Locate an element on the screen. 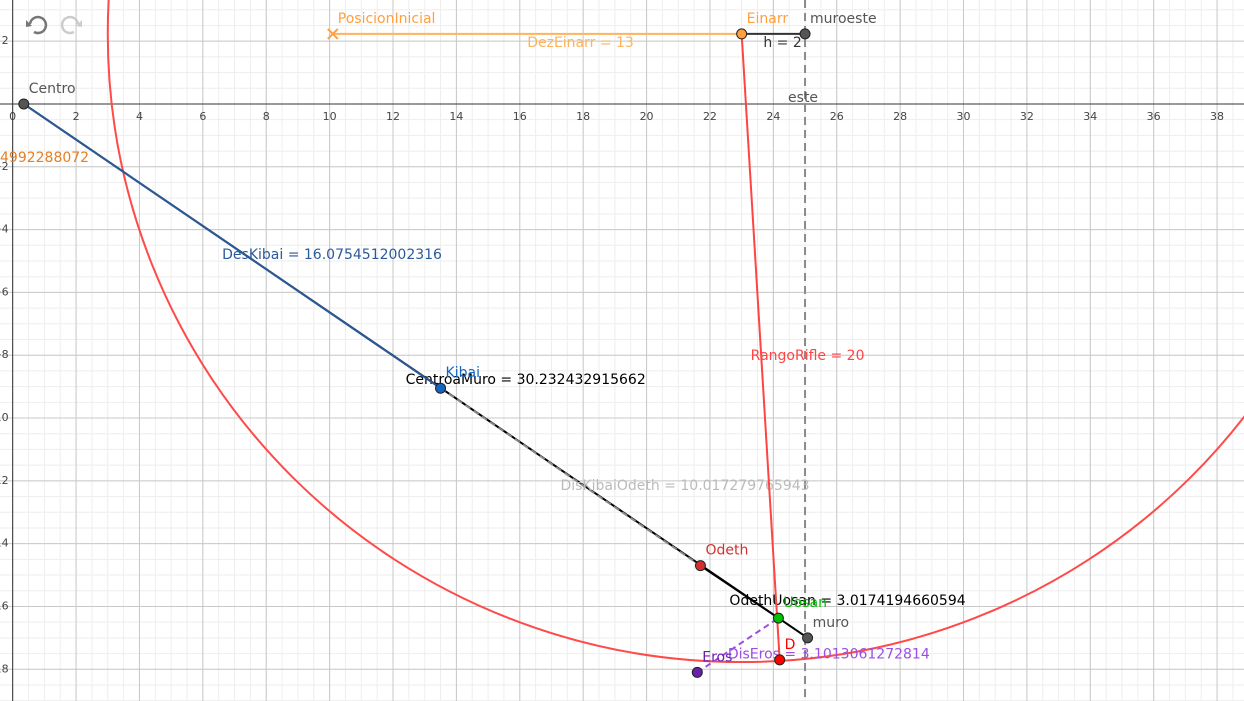 This screenshot has width=1244, height=701. point-label: Kibai is located at coordinates (463, 373).